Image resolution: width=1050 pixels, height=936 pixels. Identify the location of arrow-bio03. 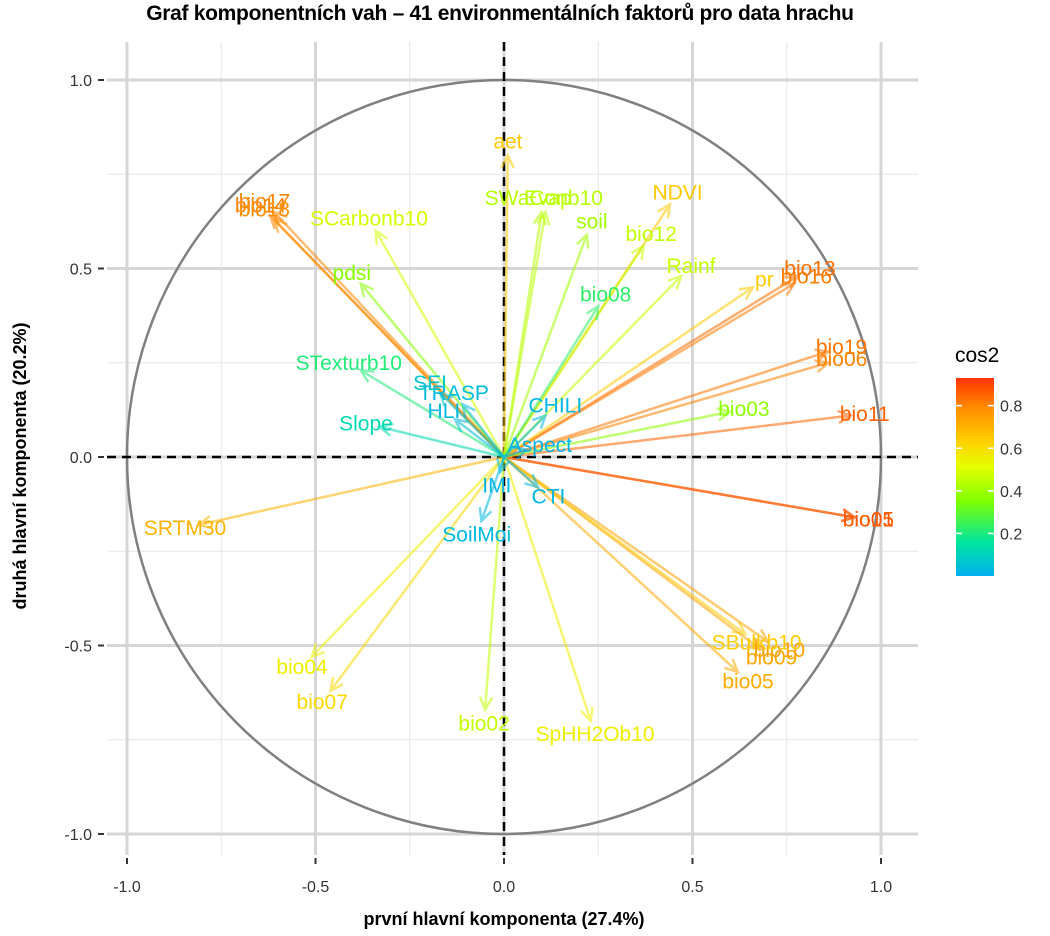
(618, 433).